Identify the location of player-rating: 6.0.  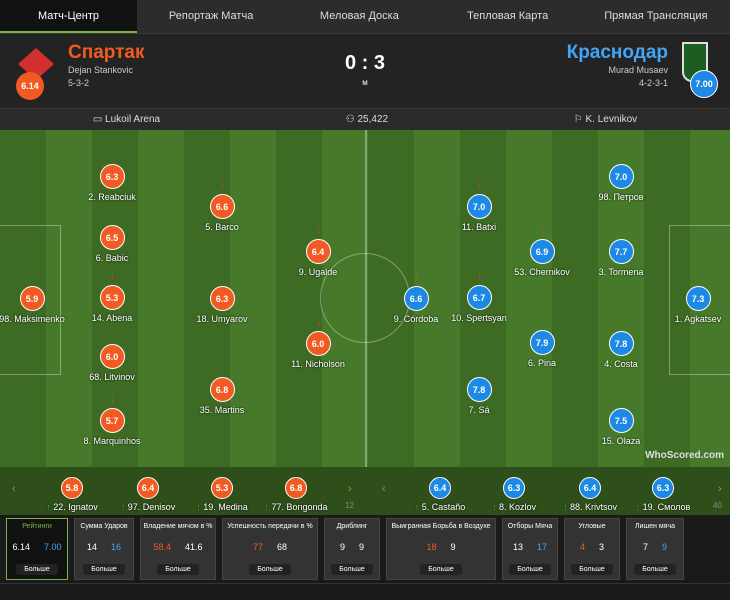
(112, 356).